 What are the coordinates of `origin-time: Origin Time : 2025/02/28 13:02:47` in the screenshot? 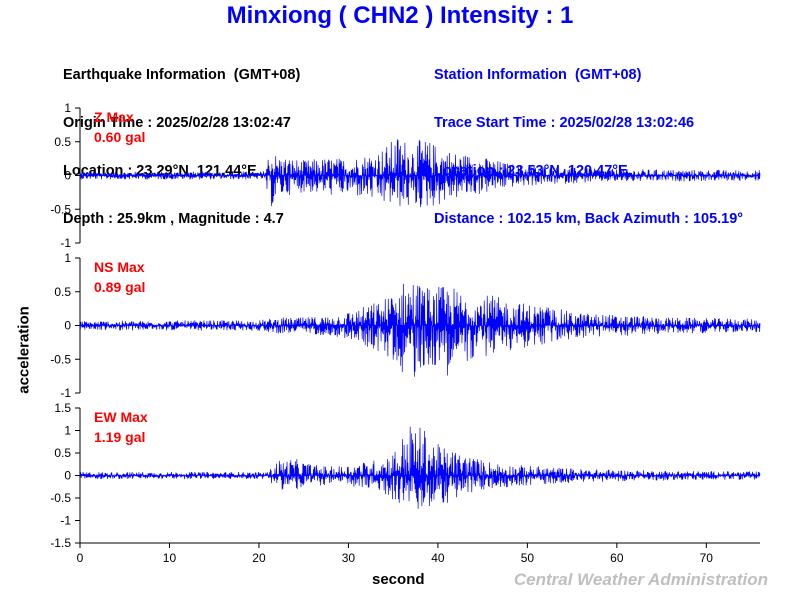 It's located at (177, 123).